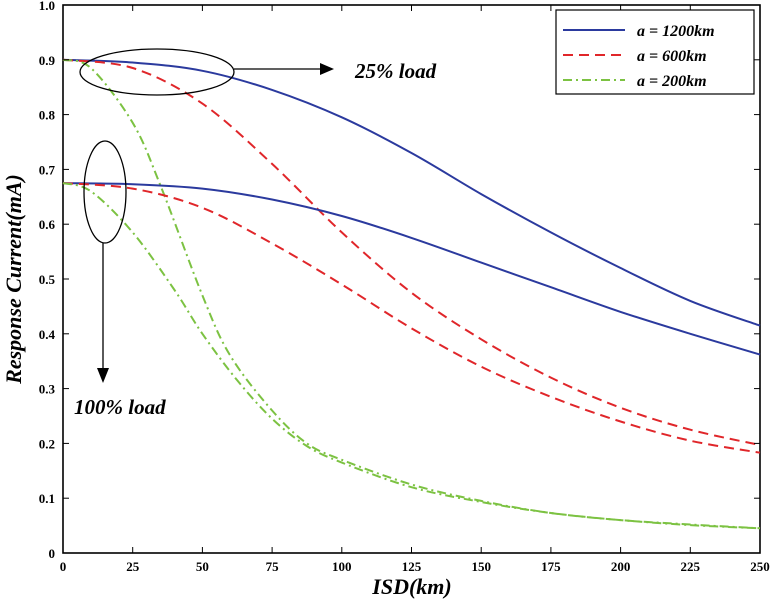 The image size is (773, 604). What do you see at coordinates (47, 334) in the screenshot?
I see `y-tick-label: 0.4` at bounding box center [47, 334].